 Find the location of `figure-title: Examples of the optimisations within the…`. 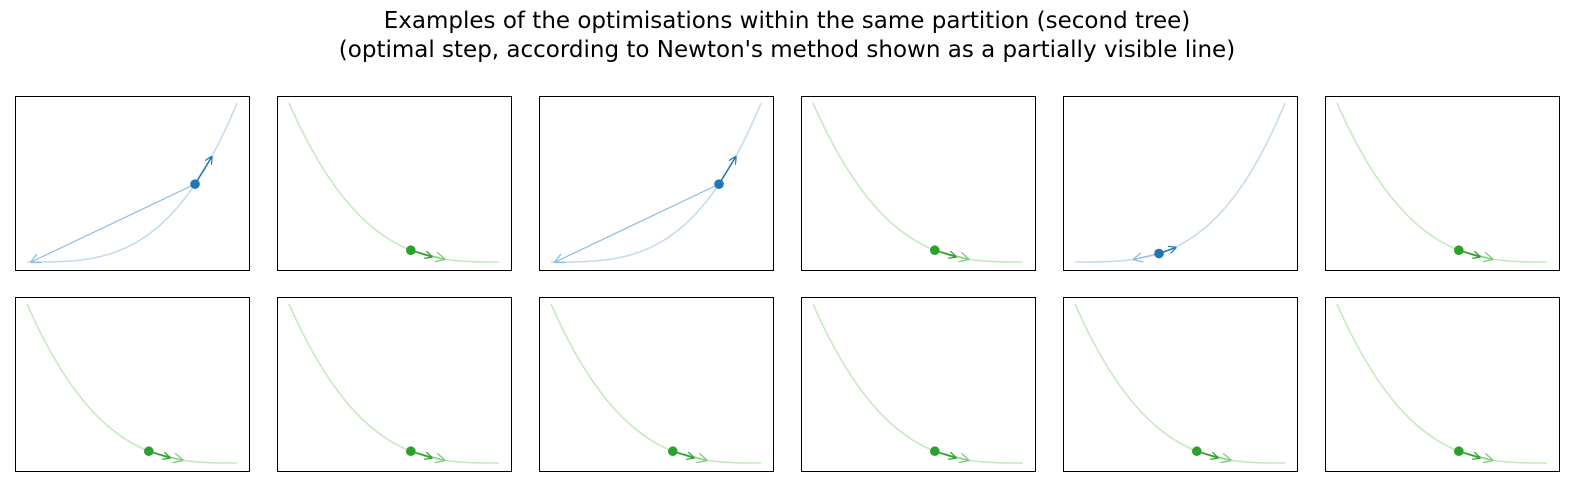

figure-title: Examples of the optimisations within the… is located at coordinates (787, 21).